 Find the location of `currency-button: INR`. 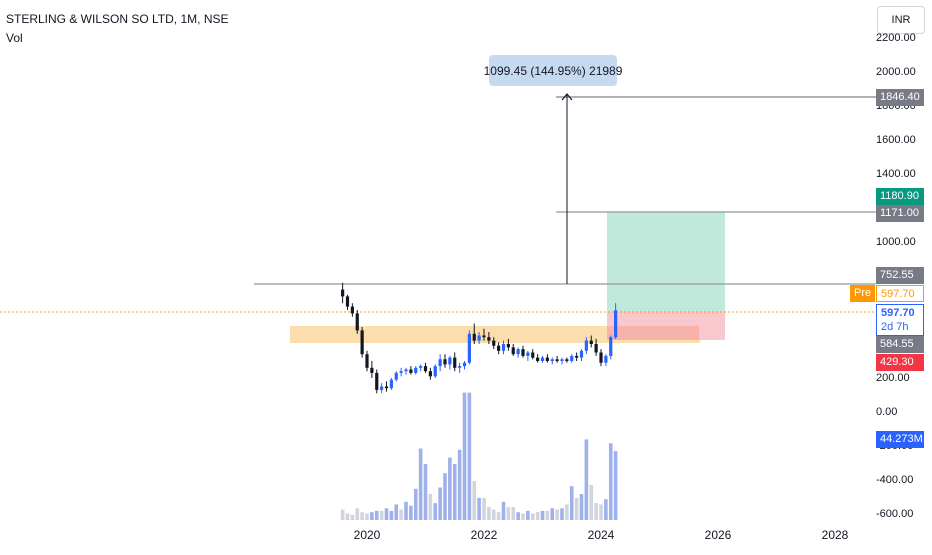

currency-button: INR is located at coordinates (901, 20).